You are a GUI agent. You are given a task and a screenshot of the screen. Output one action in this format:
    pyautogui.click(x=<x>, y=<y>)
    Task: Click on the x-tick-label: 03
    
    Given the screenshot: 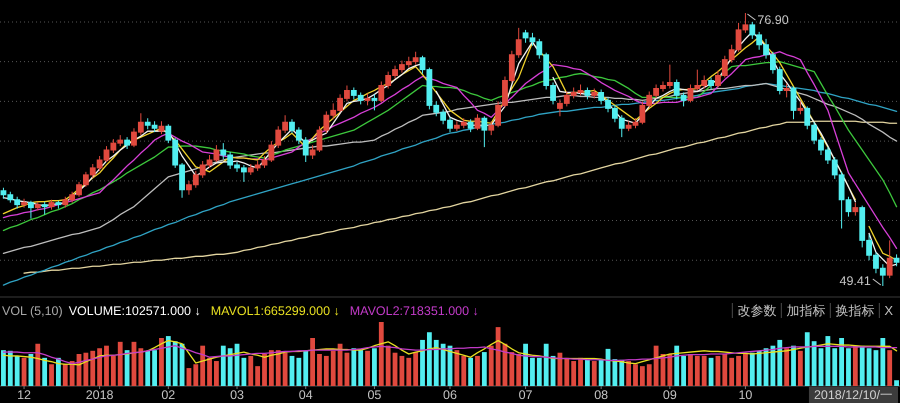 What is the action you would take?
    pyautogui.click(x=237, y=395)
    